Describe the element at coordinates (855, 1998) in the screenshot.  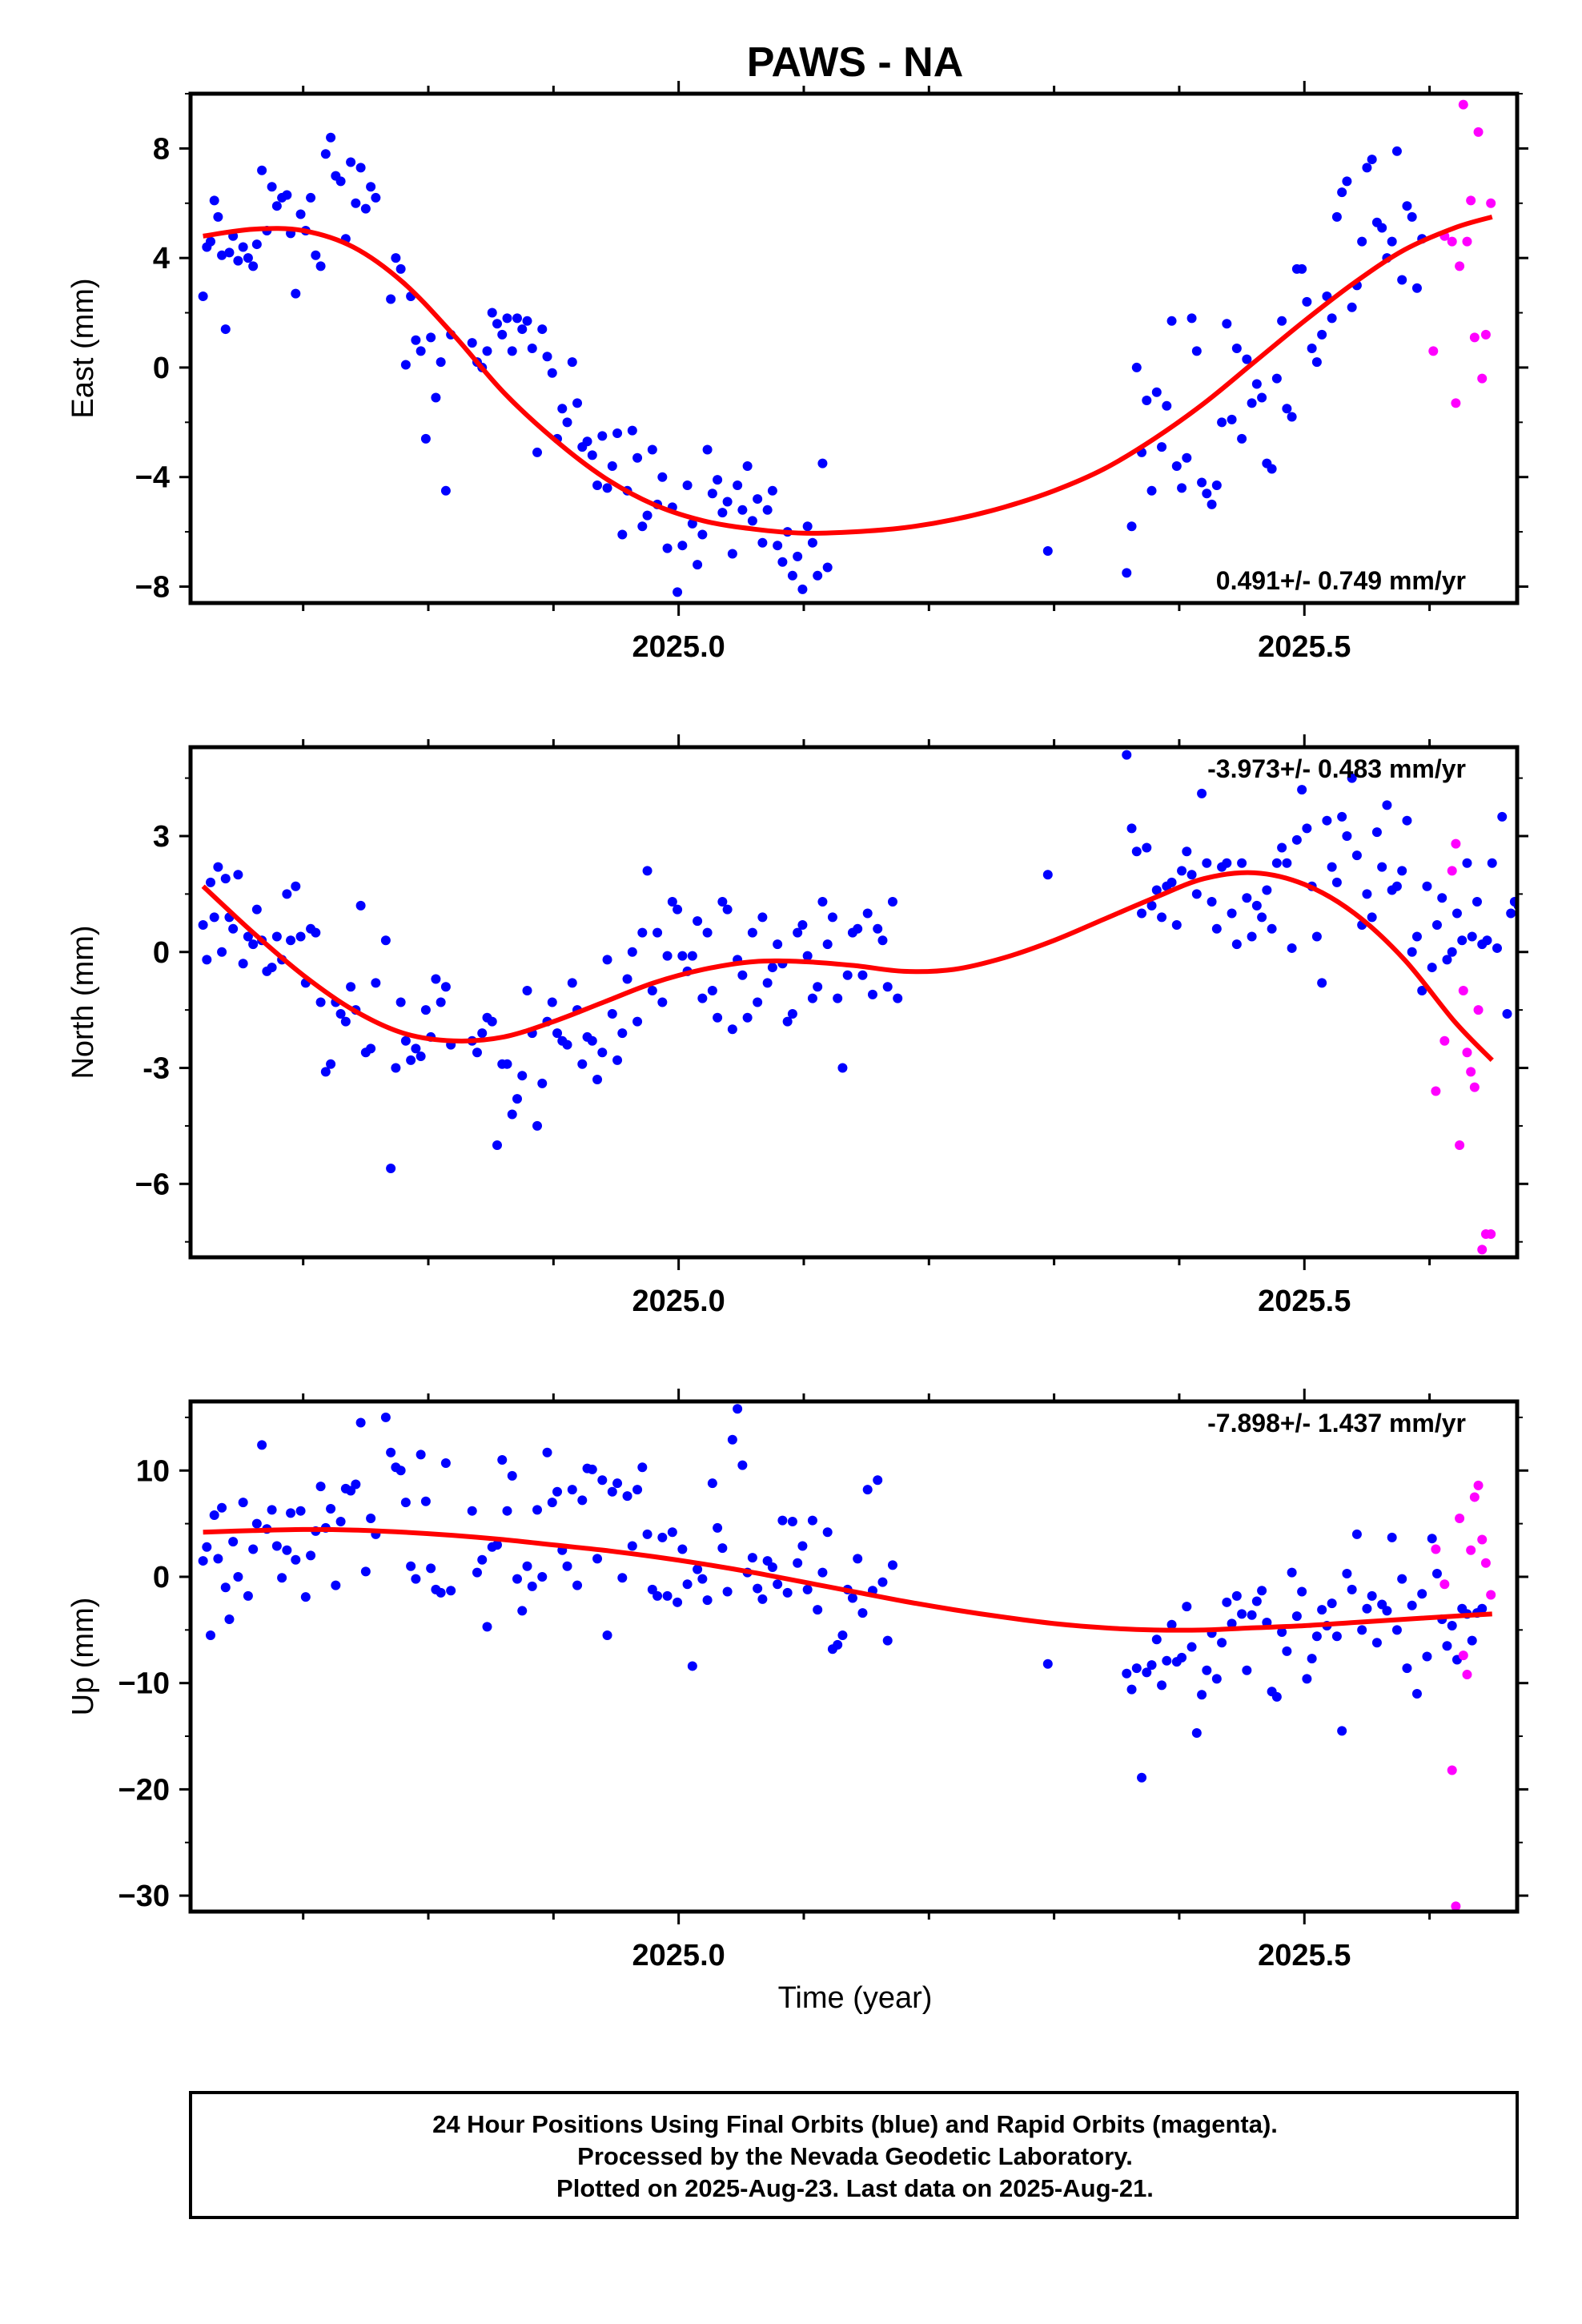
I see `x-axis-label: Time (year)` at that location.